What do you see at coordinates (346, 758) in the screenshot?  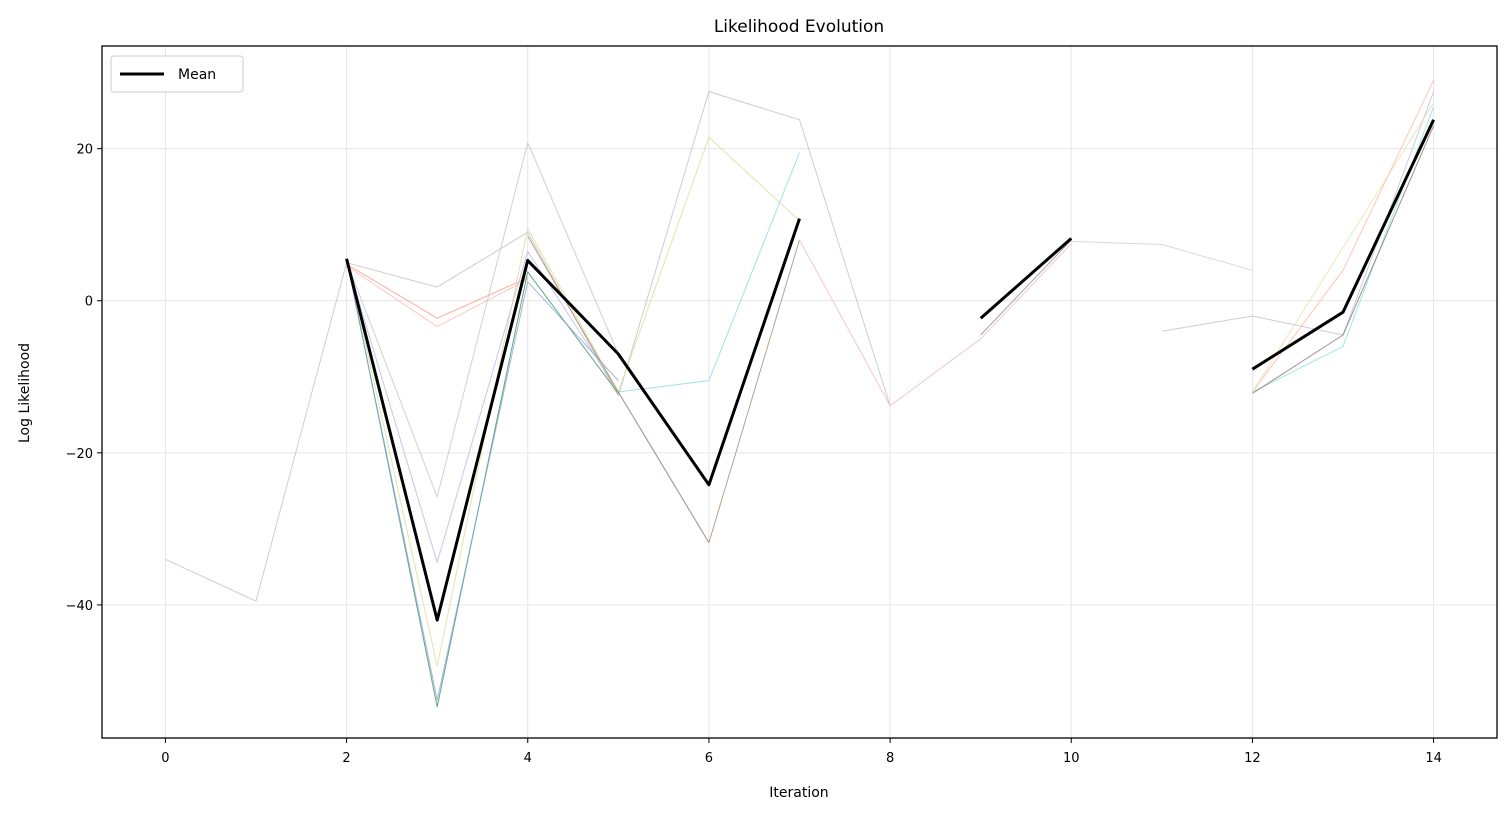 I see `x-tick-label: 2` at bounding box center [346, 758].